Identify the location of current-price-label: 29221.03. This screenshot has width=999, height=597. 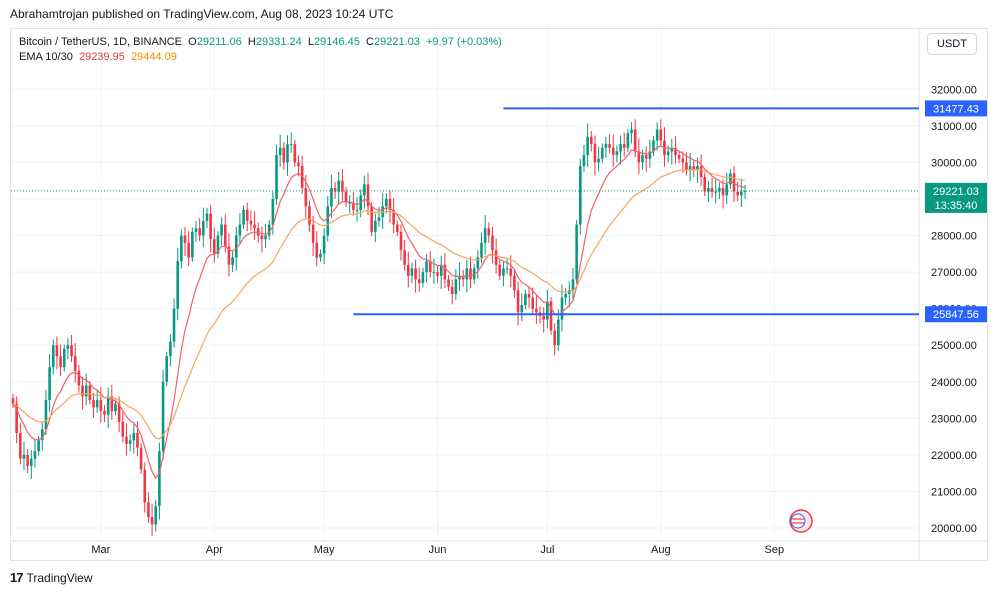
(956, 192).